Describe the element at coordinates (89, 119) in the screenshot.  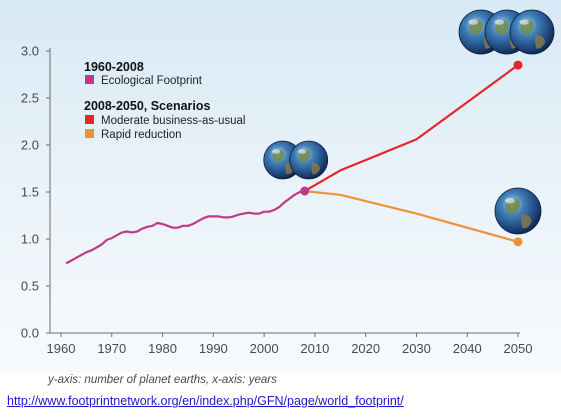
I see `legend-swatch-business-as-usual` at that location.